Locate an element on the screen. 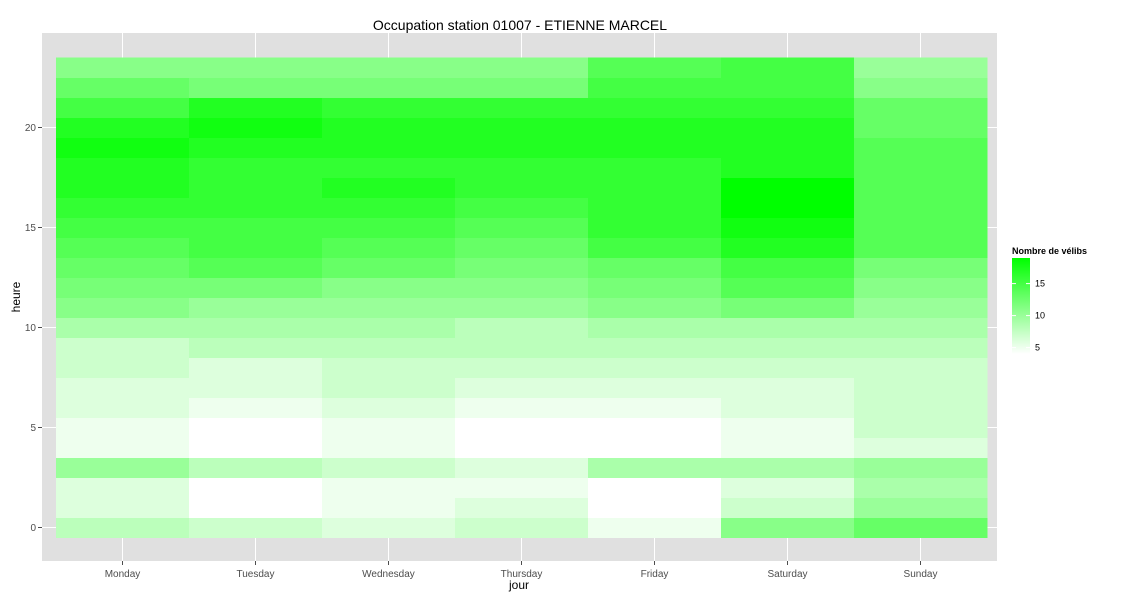  y-tick-label: 10 is located at coordinates (31, 328).